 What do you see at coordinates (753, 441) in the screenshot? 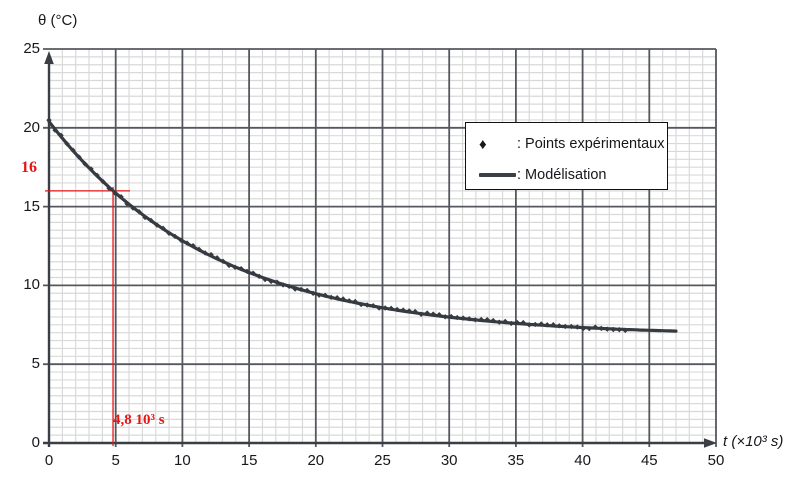
I see `x-axis-title: t (×10³ s)` at bounding box center [753, 441].